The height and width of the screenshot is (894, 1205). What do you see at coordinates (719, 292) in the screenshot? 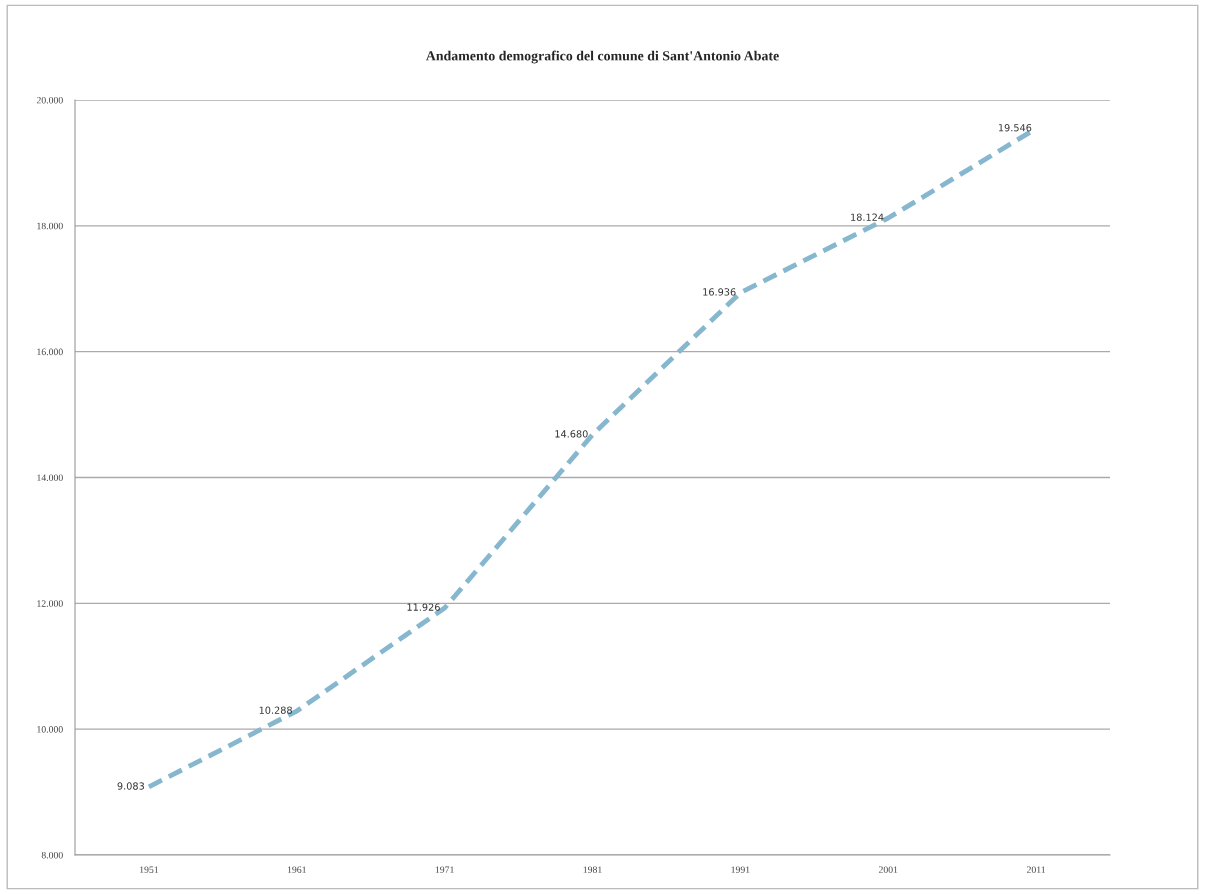
I see `data-label: 16.936` at bounding box center [719, 292].